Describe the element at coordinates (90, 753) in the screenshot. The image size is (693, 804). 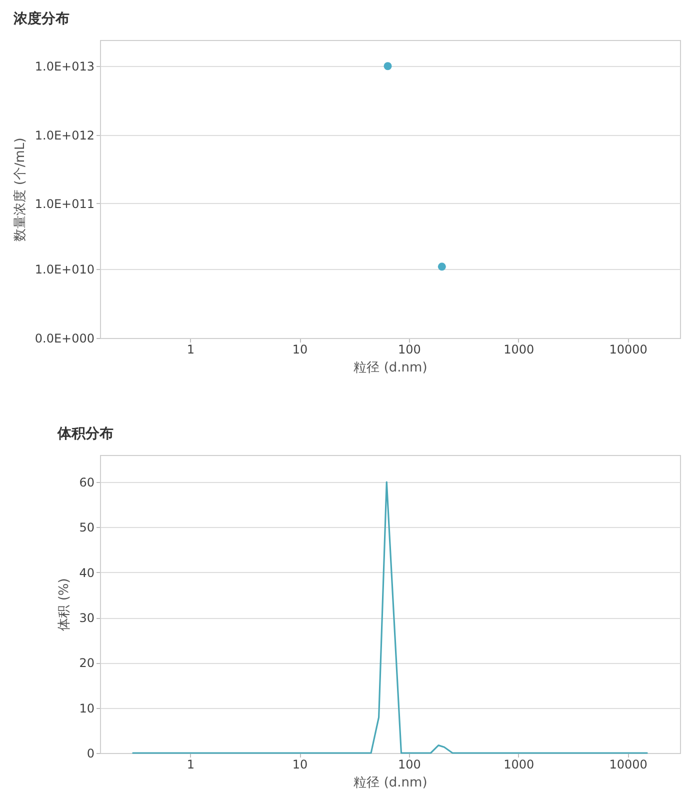
I see `y-tick-label: 0` at that location.